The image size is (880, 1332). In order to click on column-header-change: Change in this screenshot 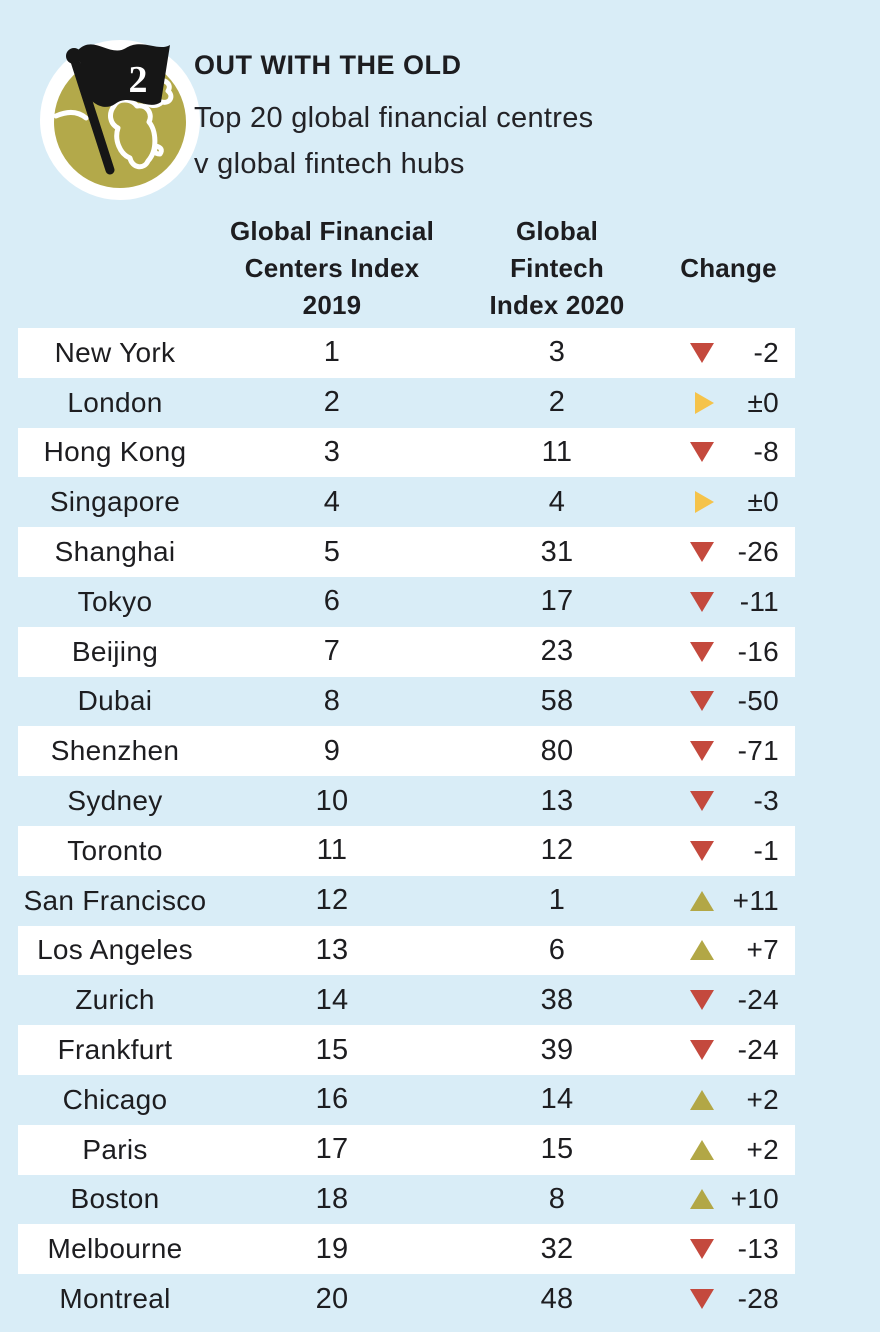, I will do `click(728, 268)`.